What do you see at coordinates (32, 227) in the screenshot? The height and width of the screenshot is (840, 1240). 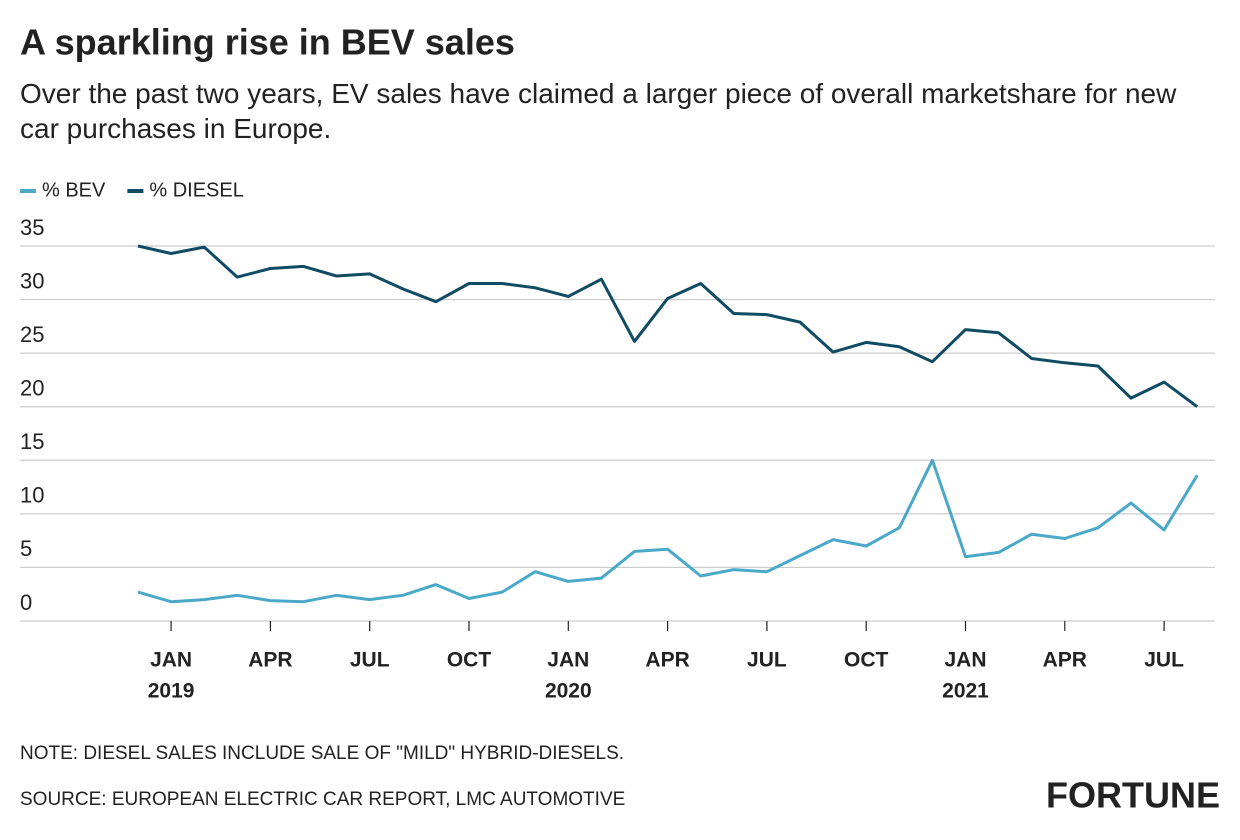 I see `y-tick-label: 35` at bounding box center [32, 227].